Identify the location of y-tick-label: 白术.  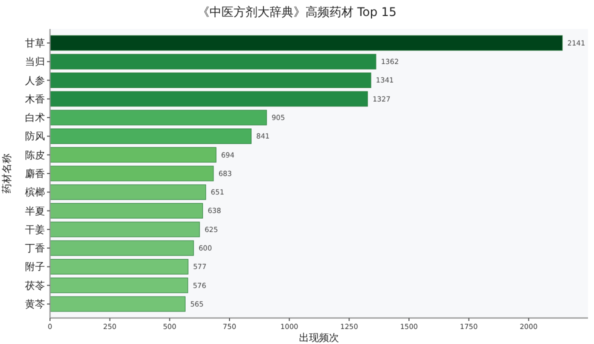
(35, 118).